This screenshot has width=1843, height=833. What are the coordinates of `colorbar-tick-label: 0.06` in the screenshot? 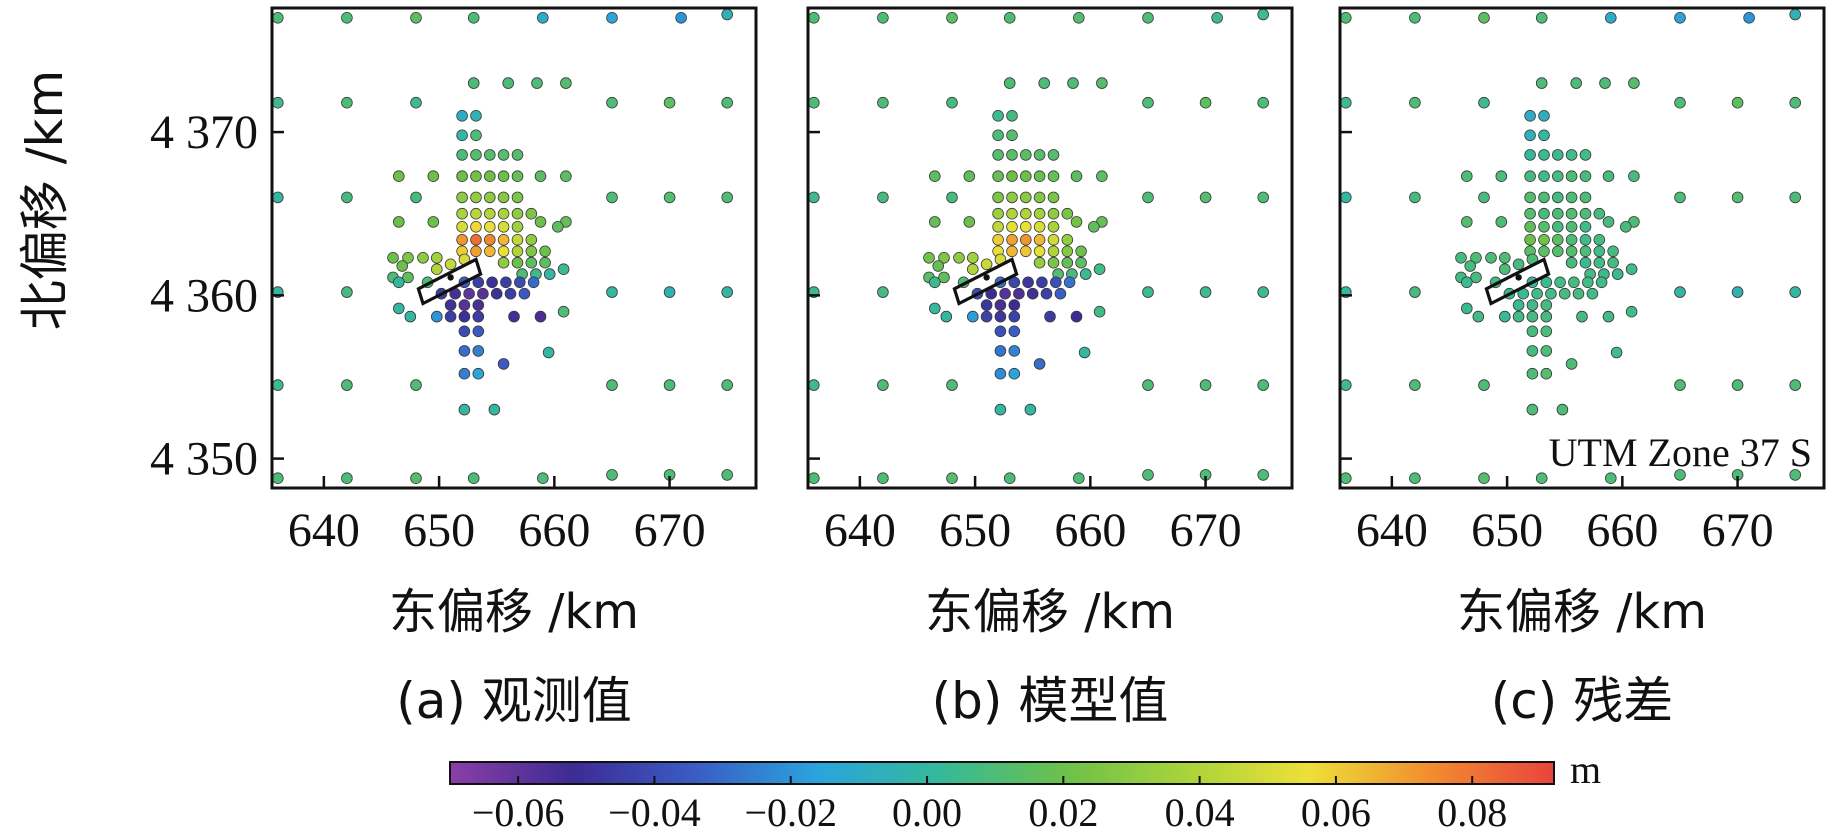 It's located at (1336, 811).